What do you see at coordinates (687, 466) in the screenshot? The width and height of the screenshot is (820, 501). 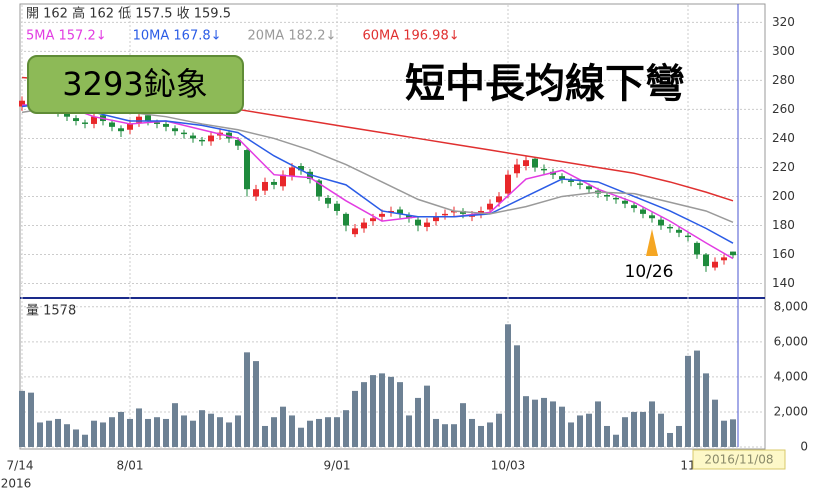 I see `x-tick-label: 11` at bounding box center [687, 466].